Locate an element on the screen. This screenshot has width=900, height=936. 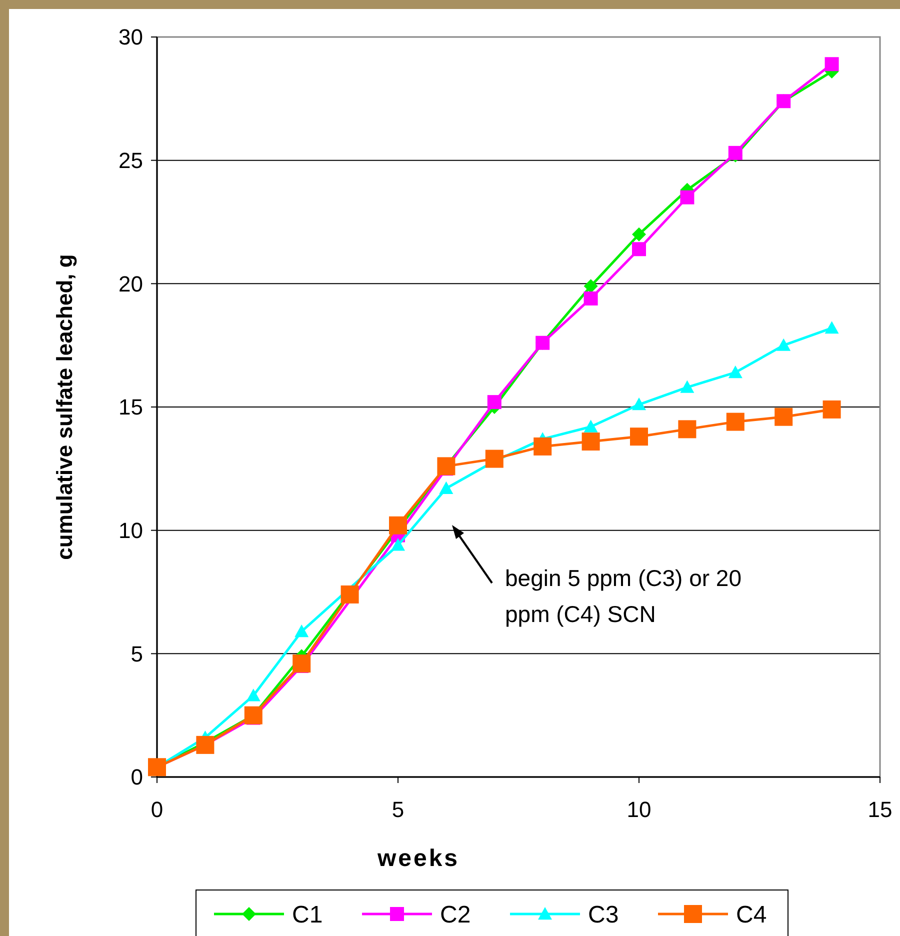
y-tick-label: 25 is located at coordinates (130, 161).